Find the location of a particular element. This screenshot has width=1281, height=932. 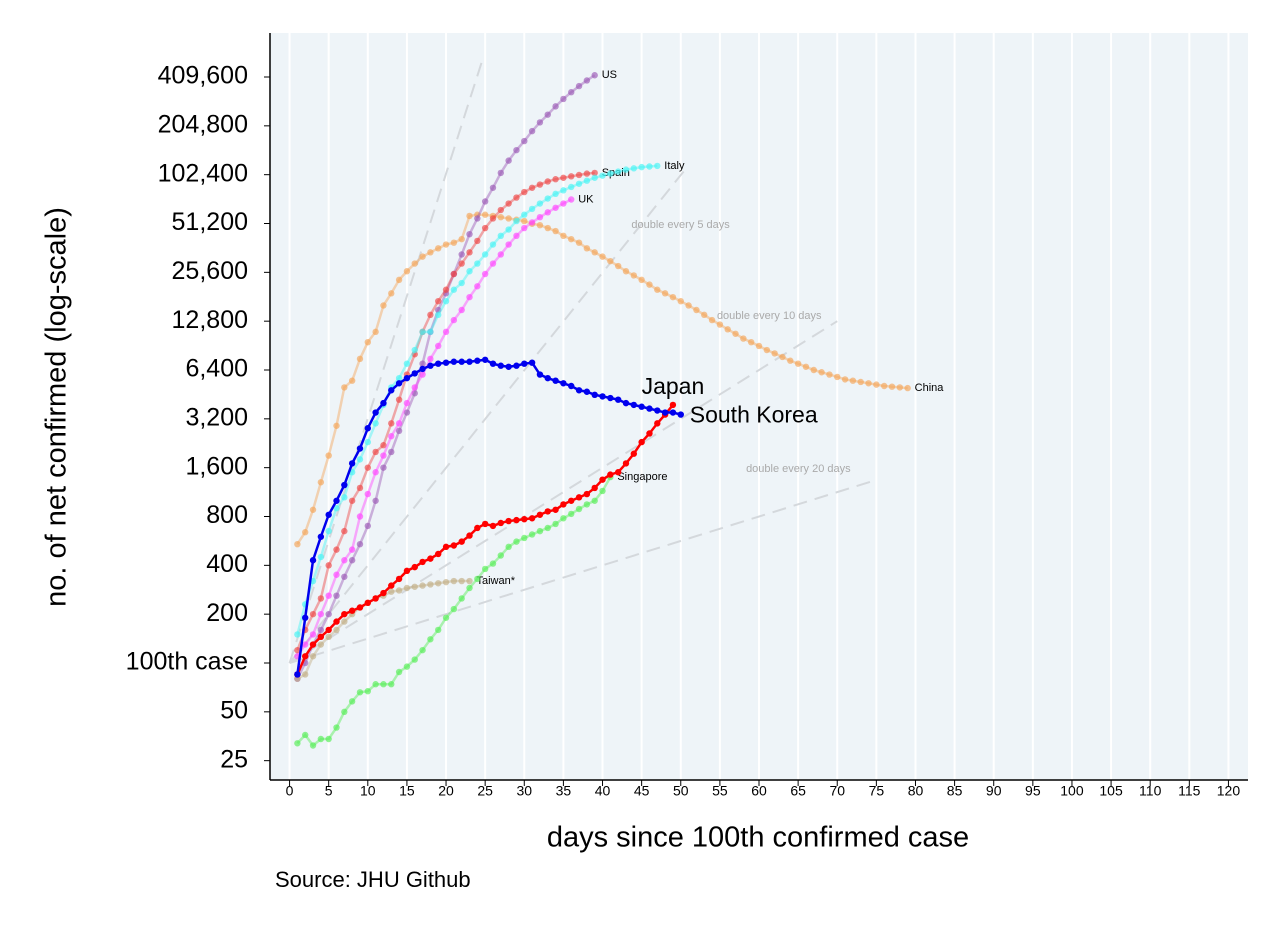

y-tick-label: 3,200 is located at coordinates (216, 417).